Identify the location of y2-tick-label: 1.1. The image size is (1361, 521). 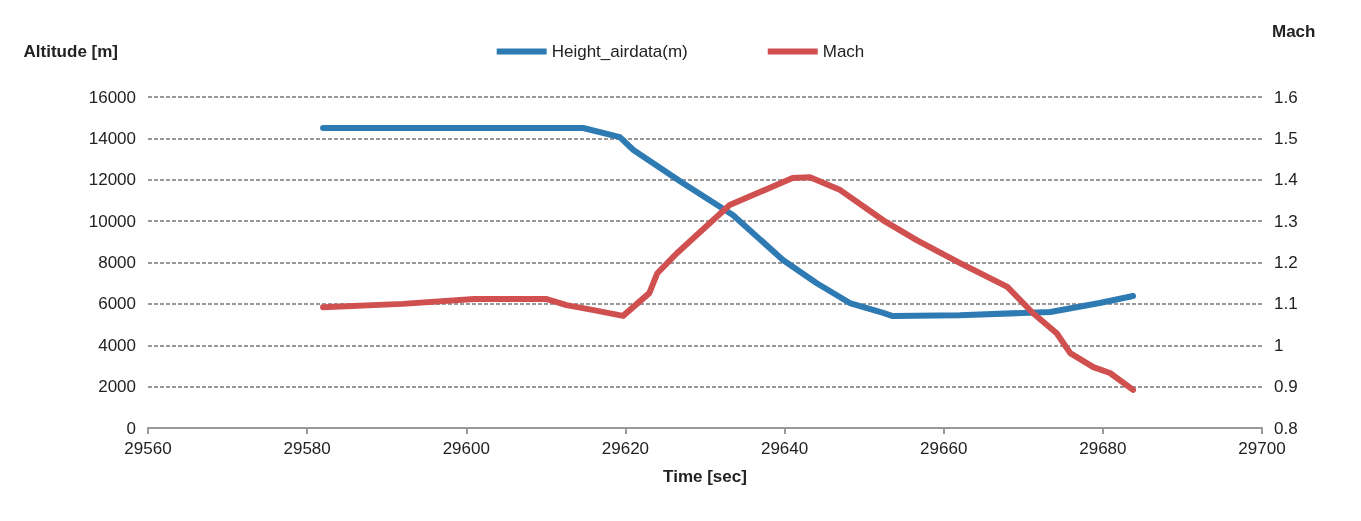
(1286, 304).